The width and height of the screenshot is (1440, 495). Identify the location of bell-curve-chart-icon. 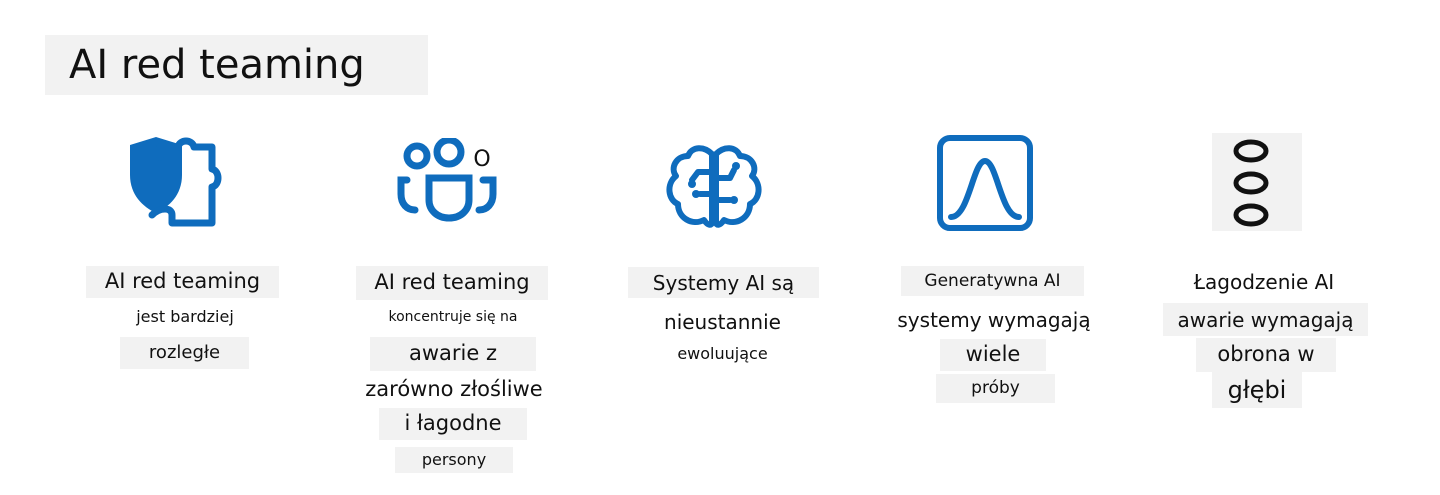
(985, 183).